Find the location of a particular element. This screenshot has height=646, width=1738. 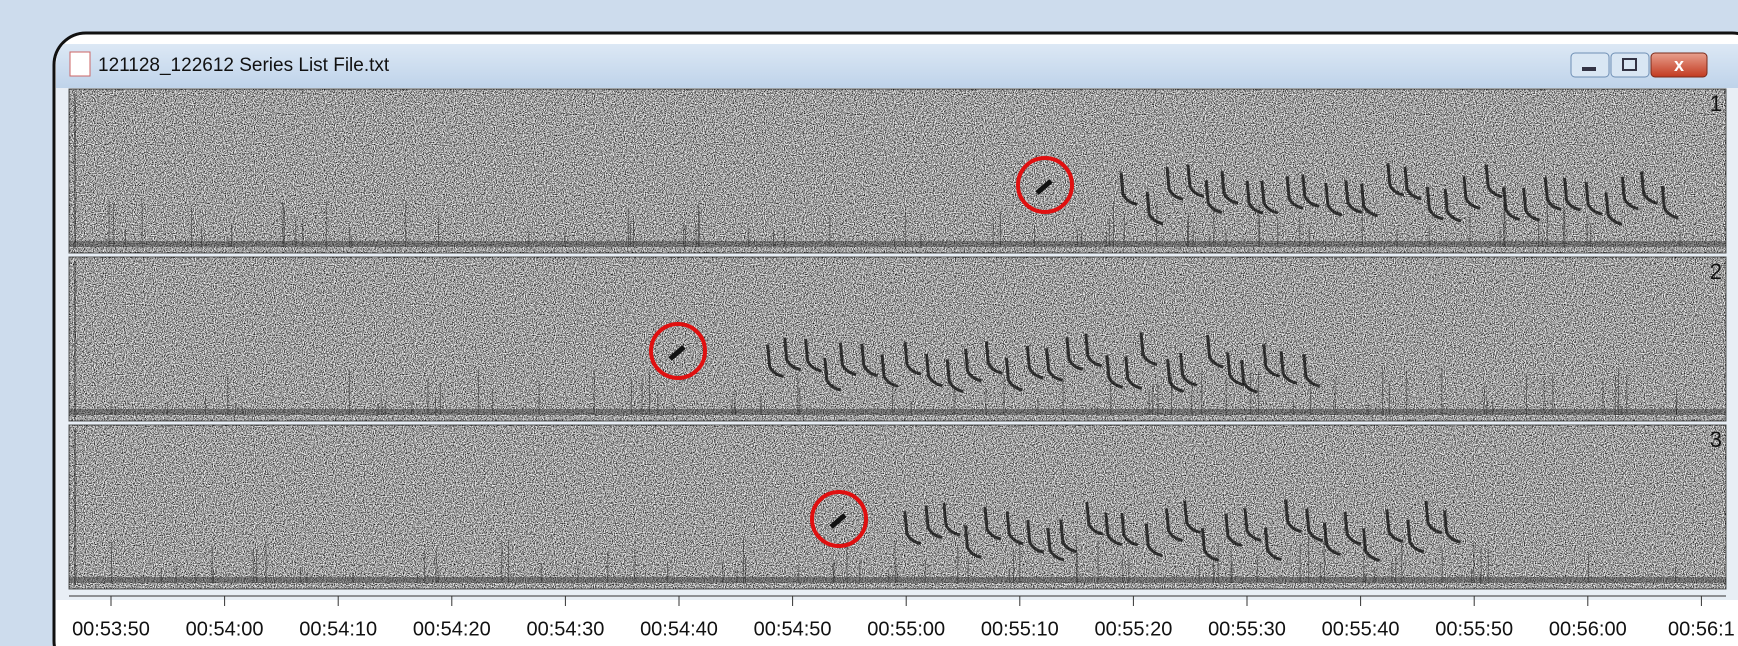

window-title: 121128_122612 Series List File.txt is located at coordinates (244, 65).